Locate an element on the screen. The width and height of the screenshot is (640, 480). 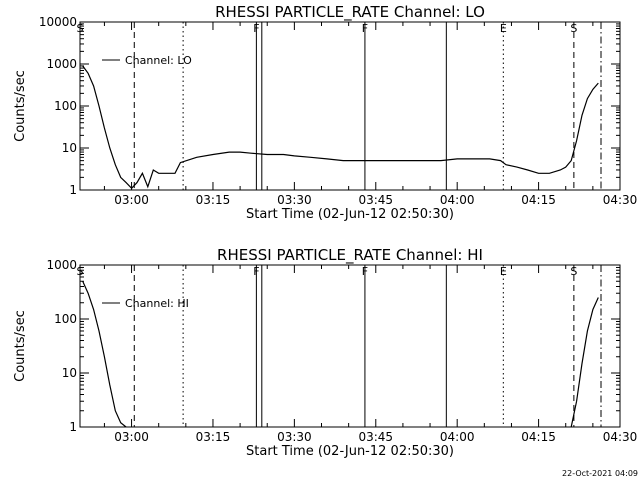
chart-title: RHESSI PARTICLE_RATE Channel: LO is located at coordinates (350, 12).